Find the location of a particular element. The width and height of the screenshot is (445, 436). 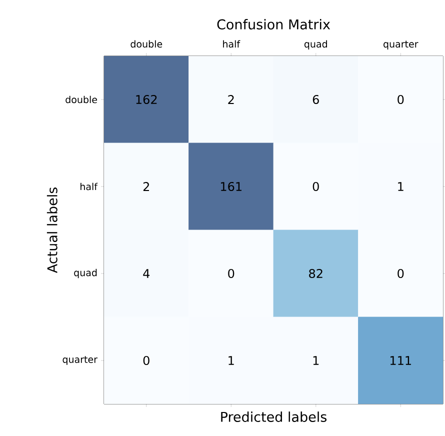

x-axis-title: Predicted labels is located at coordinates (274, 417).